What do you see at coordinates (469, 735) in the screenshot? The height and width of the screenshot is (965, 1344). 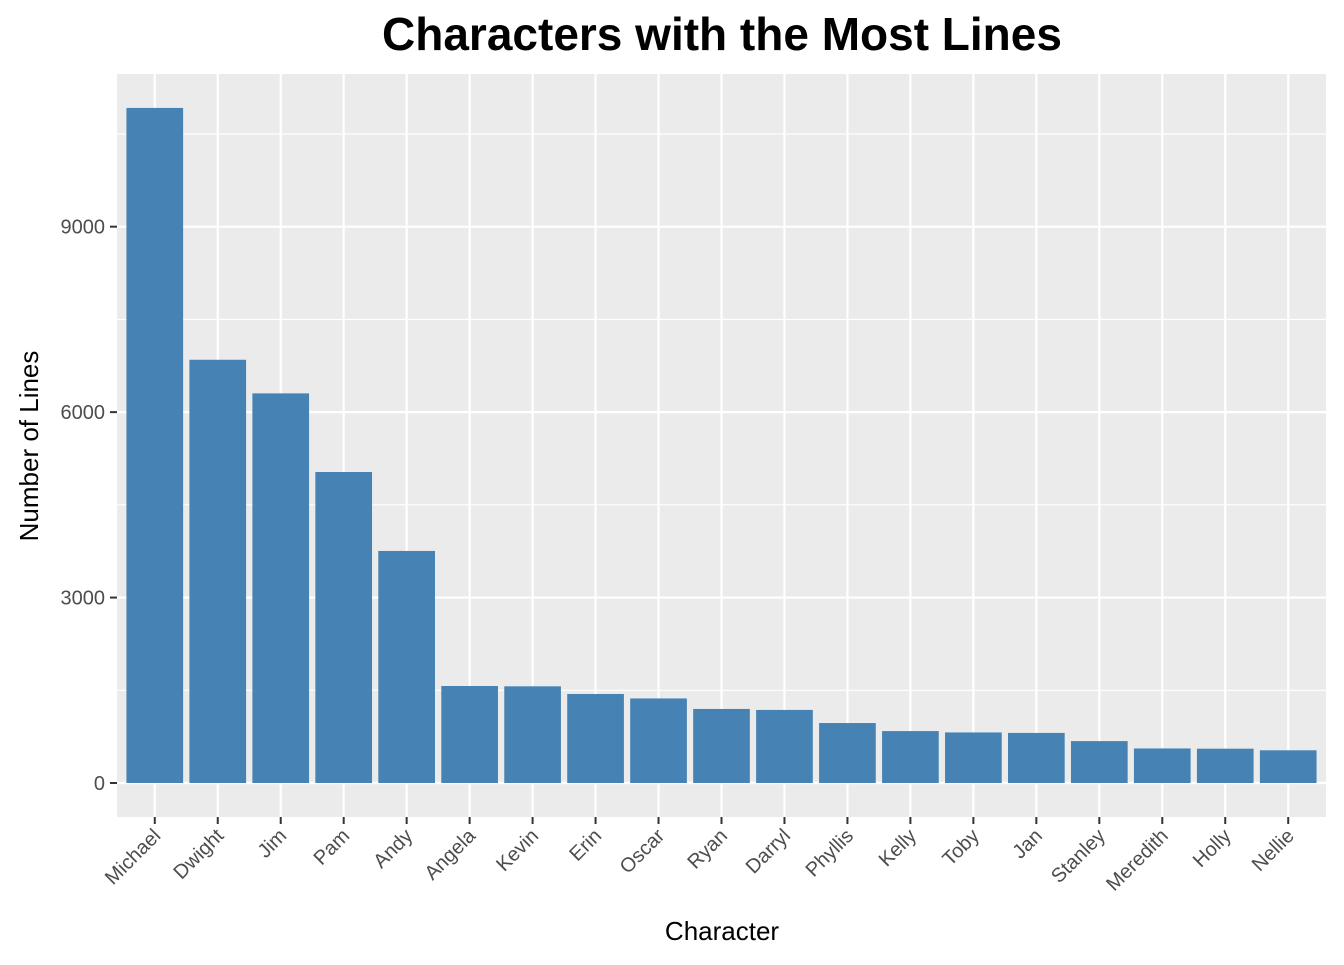 I see `bar-angela` at bounding box center [469, 735].